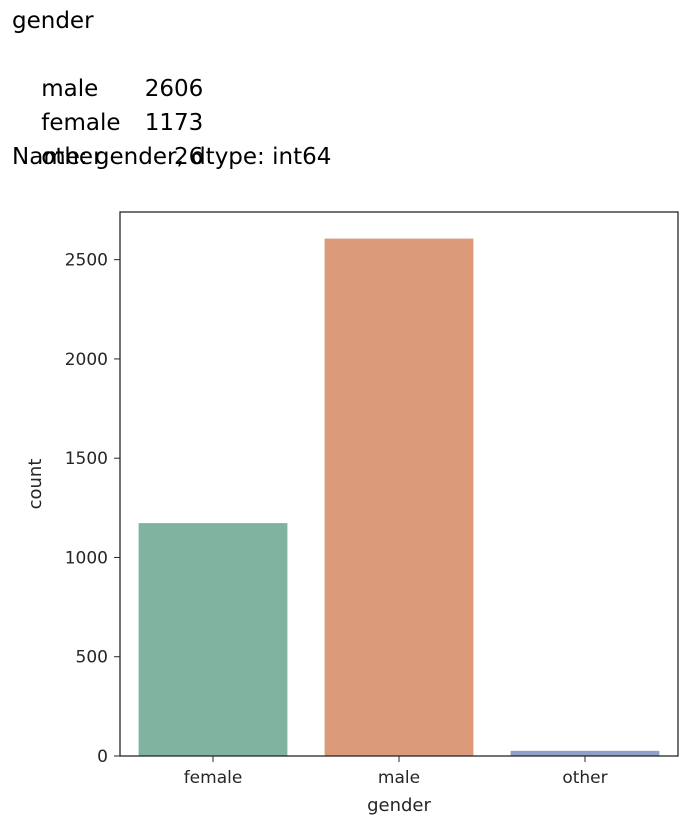  I want to click on y-tick-label: 0, so click(102, 757).